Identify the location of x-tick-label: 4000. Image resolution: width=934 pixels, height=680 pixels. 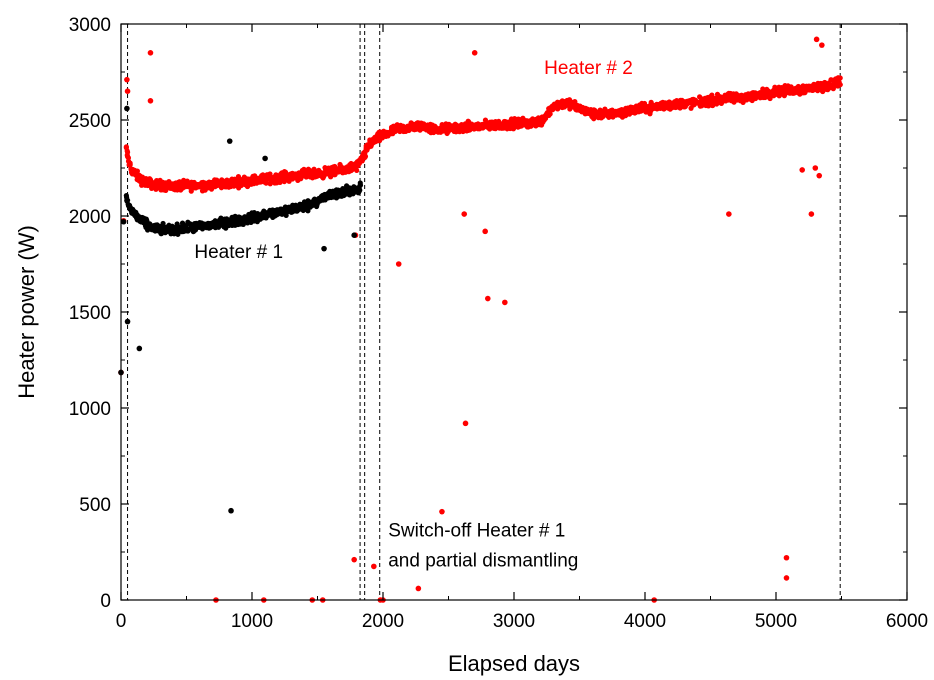
(645, 621).